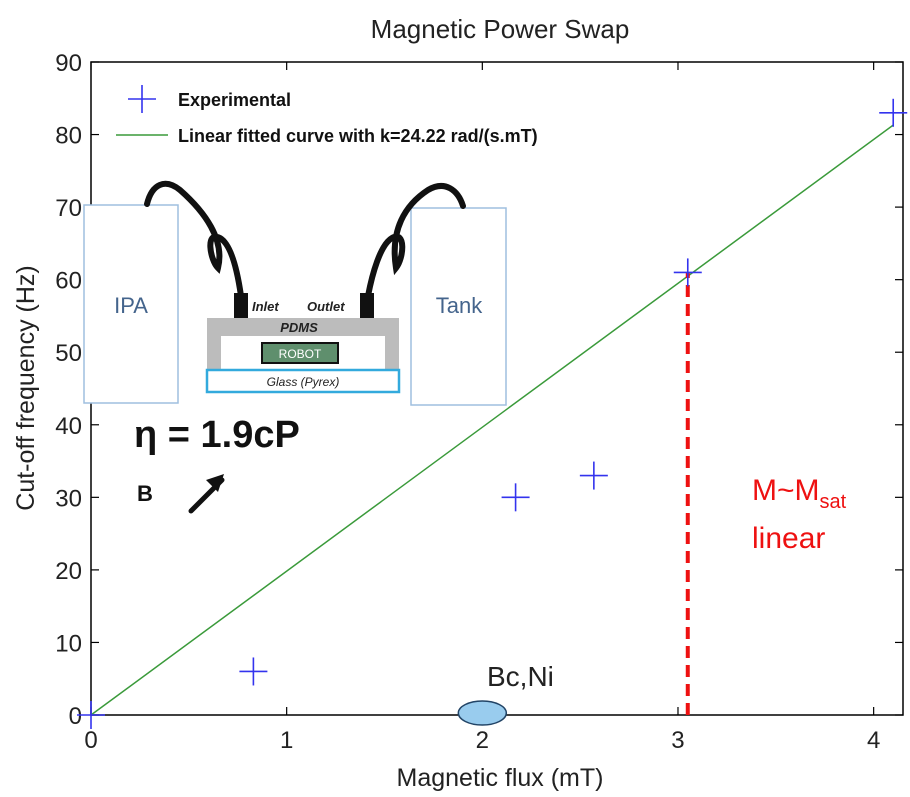  Describe the element at coordinates (68, 571) in the screenshot. I see `y-tick-label: 20` at that location.